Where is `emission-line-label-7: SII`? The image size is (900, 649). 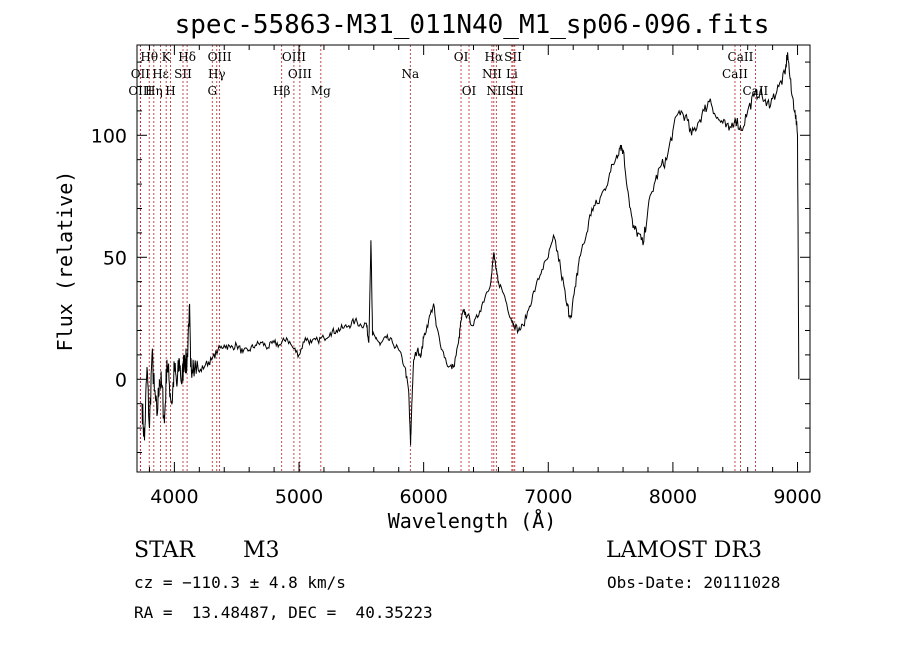
emission-line-label-7: SII is located at coordinates (183, 74).